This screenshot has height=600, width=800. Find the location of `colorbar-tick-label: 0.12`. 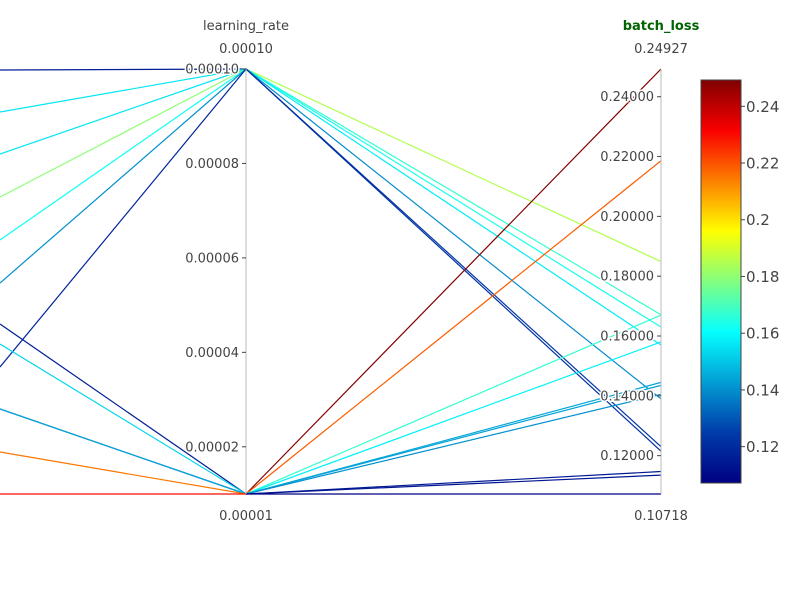

colorbar-tick-label: 0.12 is located at coordinates (762, 447).